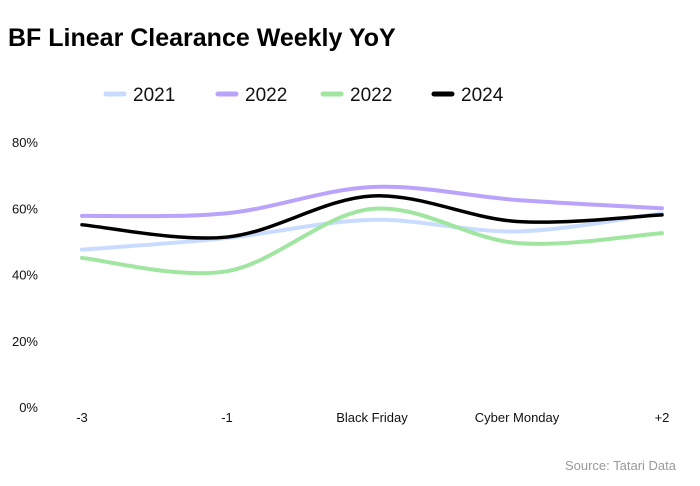 Image resolution: width=700 pixels, height=486 pixels. What do you see at coordinates (662, 417) in the screenshot?
I see `x-tick-label: +2` at bounding box center [662, 417].